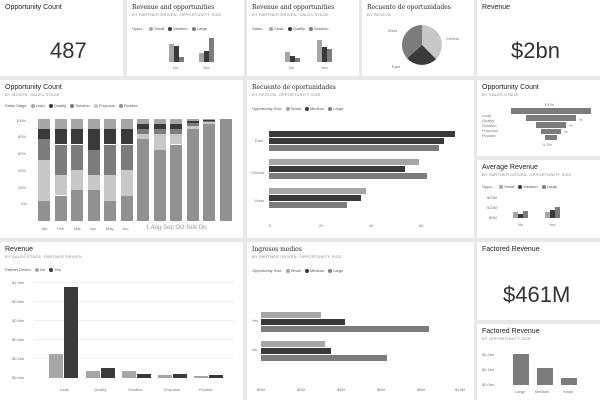  Describe the element at coordinates (61, 38) in the screenshot. I see `opportunity-count-card: Opportunity Count 487` at that location.